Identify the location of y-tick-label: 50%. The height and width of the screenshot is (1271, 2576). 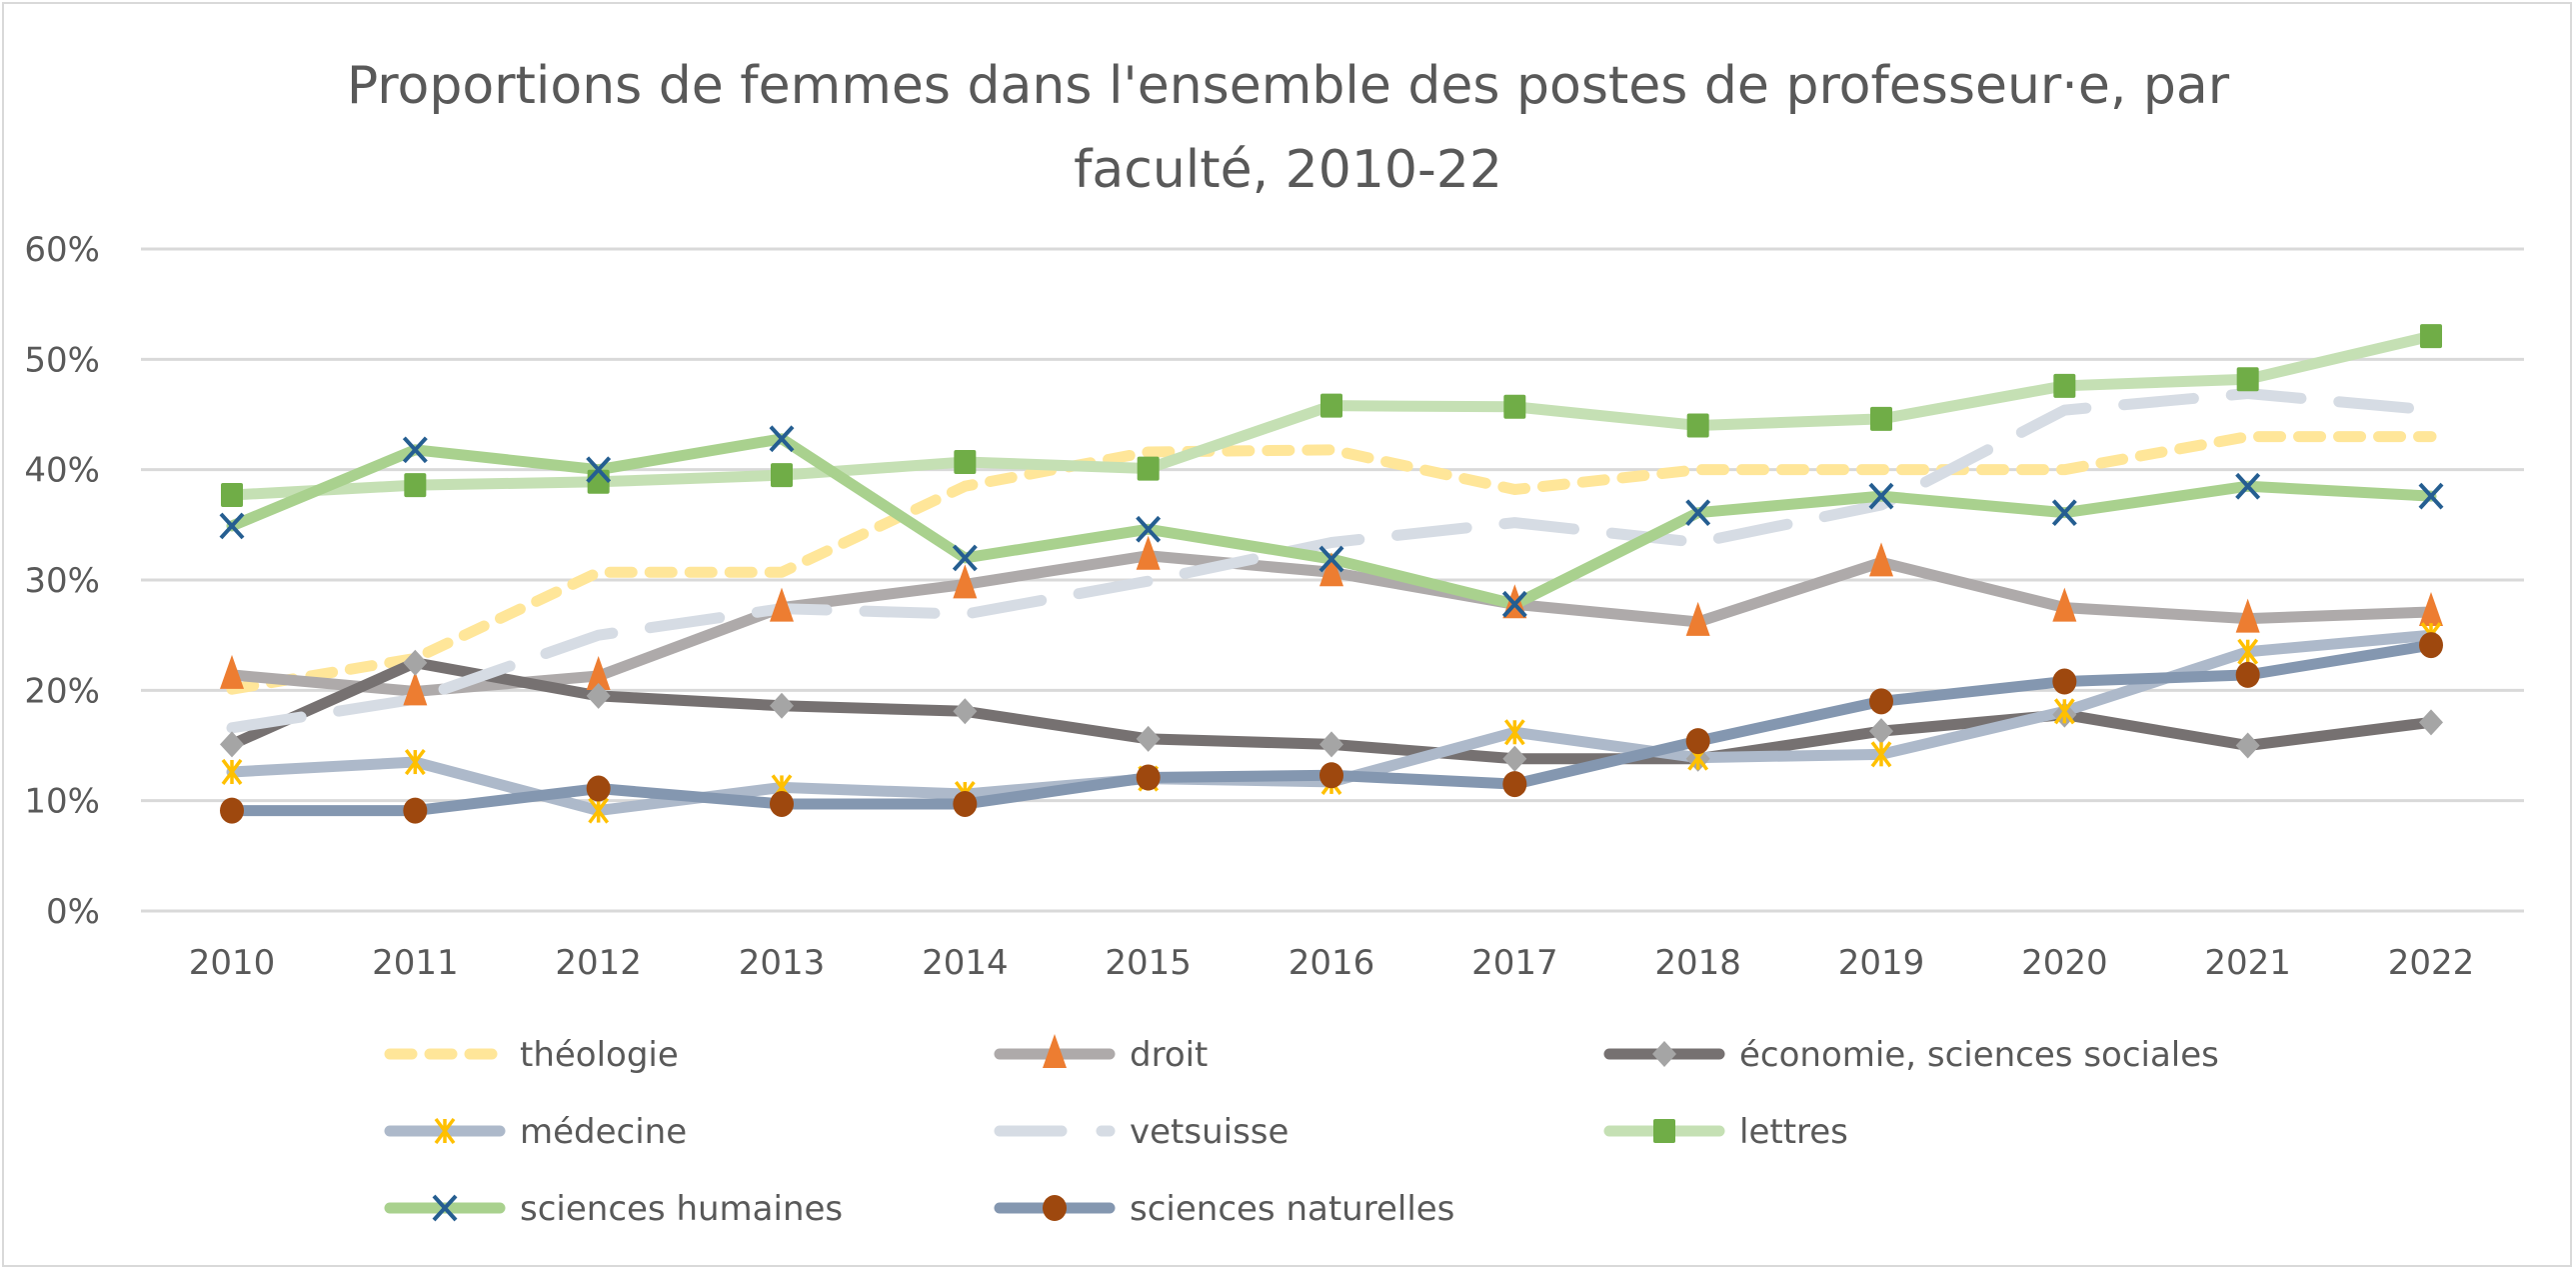
(62, 360).